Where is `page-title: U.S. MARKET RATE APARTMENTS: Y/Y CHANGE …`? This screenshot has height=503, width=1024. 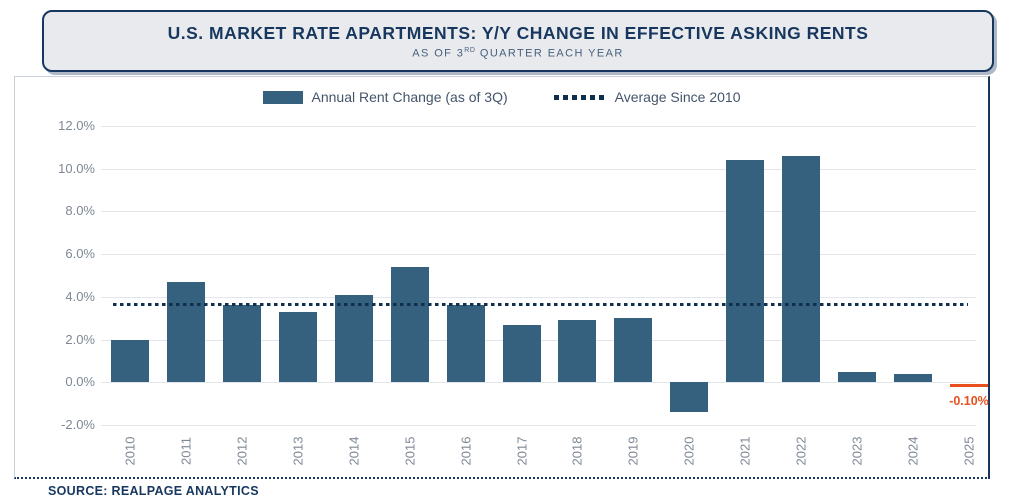
page-title: U.S. MARKET RATE APARTMENTS: Y/Y CHANGE … is located at coordinates (518, 32).